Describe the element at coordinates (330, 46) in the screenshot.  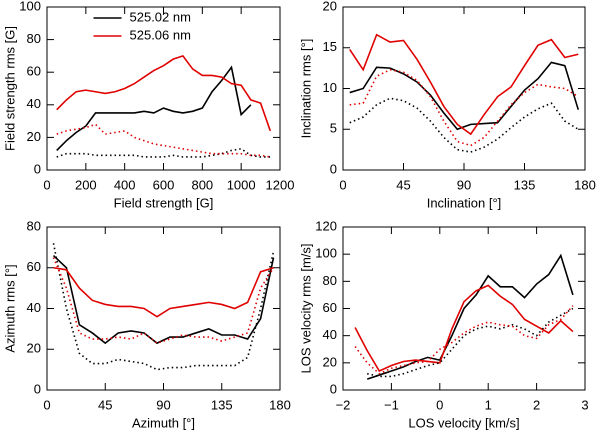
I see `y-tick-label: 15` at that location.